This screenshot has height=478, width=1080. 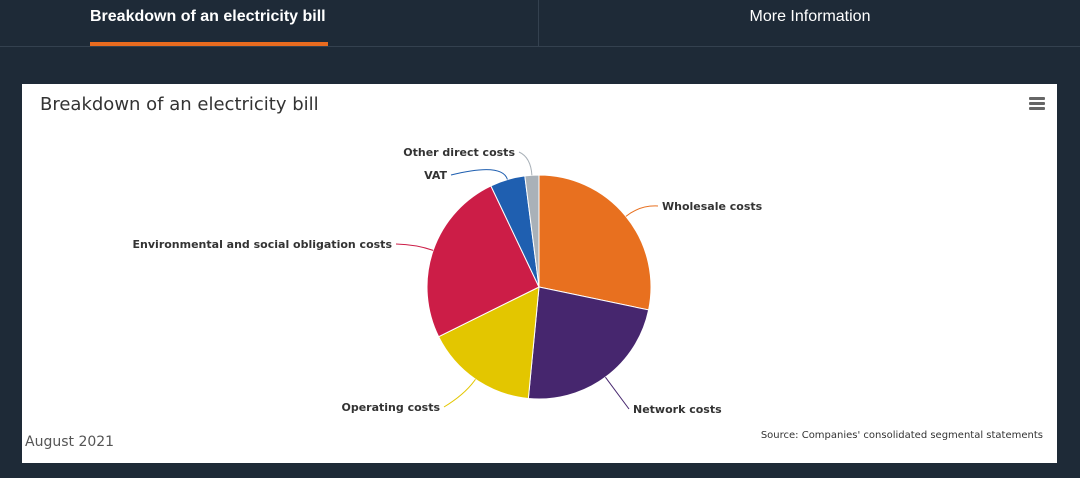 What do you see at coordinates (208, 16) in the screenshot?
I see `tab-breakdown-label: Breakdown of an electricity bill` at bounding box center [208, 16].